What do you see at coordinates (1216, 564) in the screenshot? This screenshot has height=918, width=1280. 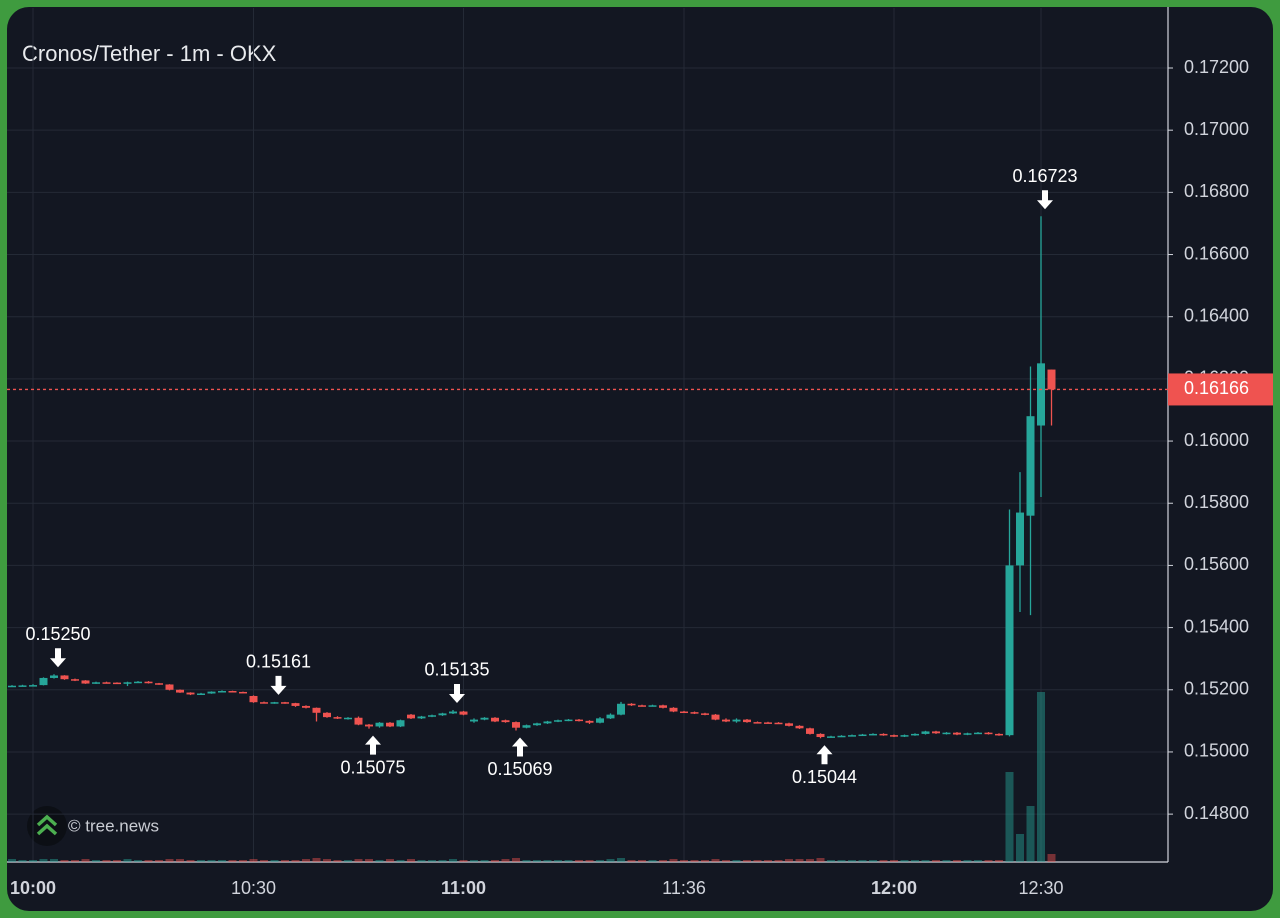 I see `y-tick-label: 0.15600` at bounding box center [1216, 564].